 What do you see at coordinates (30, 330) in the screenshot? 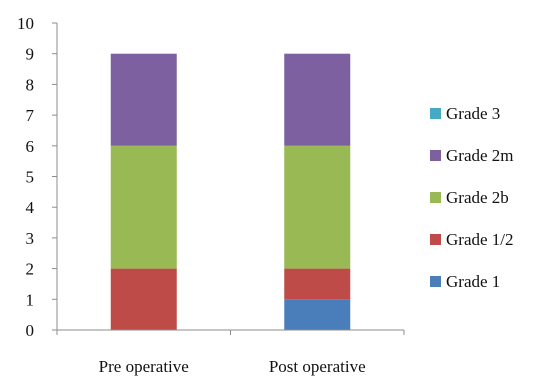
I see `y-tick-label-0: 0` at bounding box center [30, 330].